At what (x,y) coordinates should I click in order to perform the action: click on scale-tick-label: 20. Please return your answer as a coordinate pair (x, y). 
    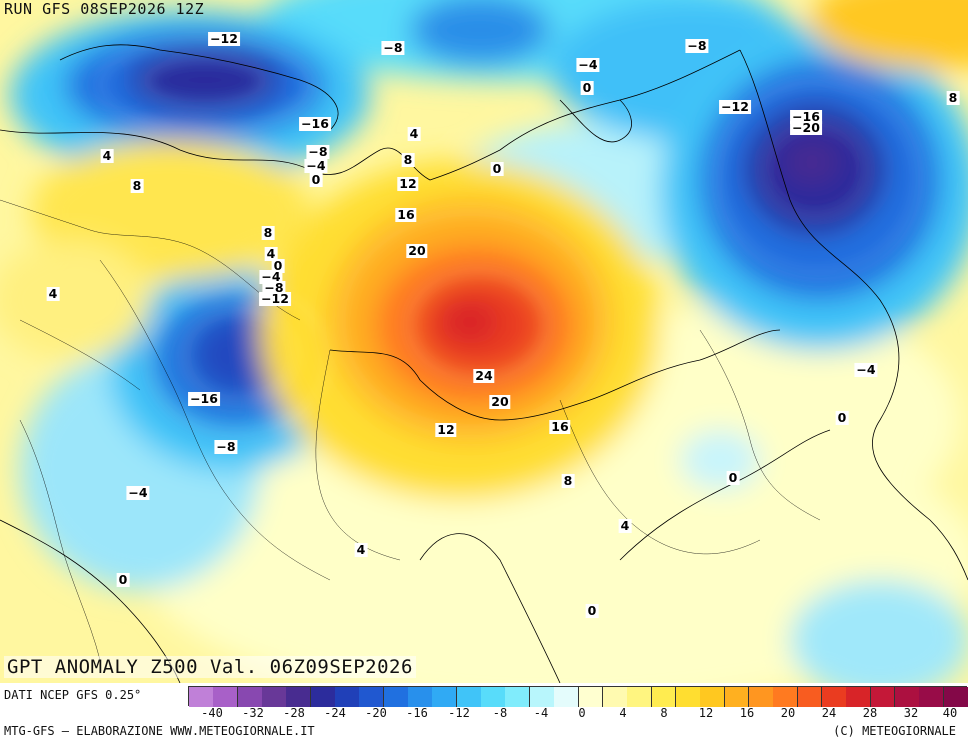
    Looking at the image, I should click on (788, 713).